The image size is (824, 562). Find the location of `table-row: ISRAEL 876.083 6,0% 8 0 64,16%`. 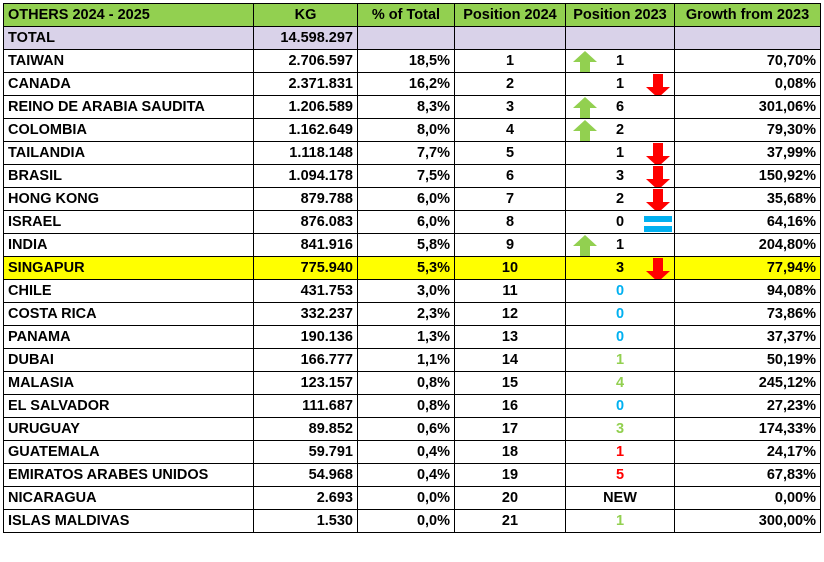

table-row: ISRAEL 876.083 6,0% 8 0 64,16% is located at coordinates (412, 222).